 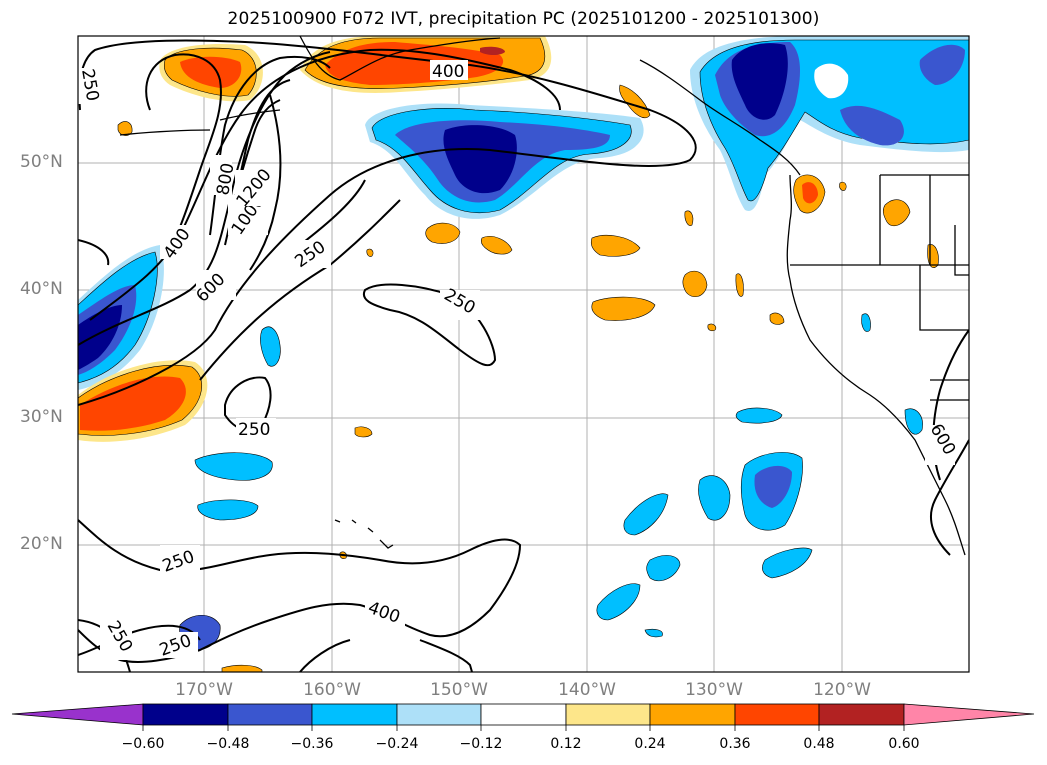 What do you see at coordinates (41, 544) in the screenshot?
I see `lat-label: 20°N` at bounding box center [41, 544].